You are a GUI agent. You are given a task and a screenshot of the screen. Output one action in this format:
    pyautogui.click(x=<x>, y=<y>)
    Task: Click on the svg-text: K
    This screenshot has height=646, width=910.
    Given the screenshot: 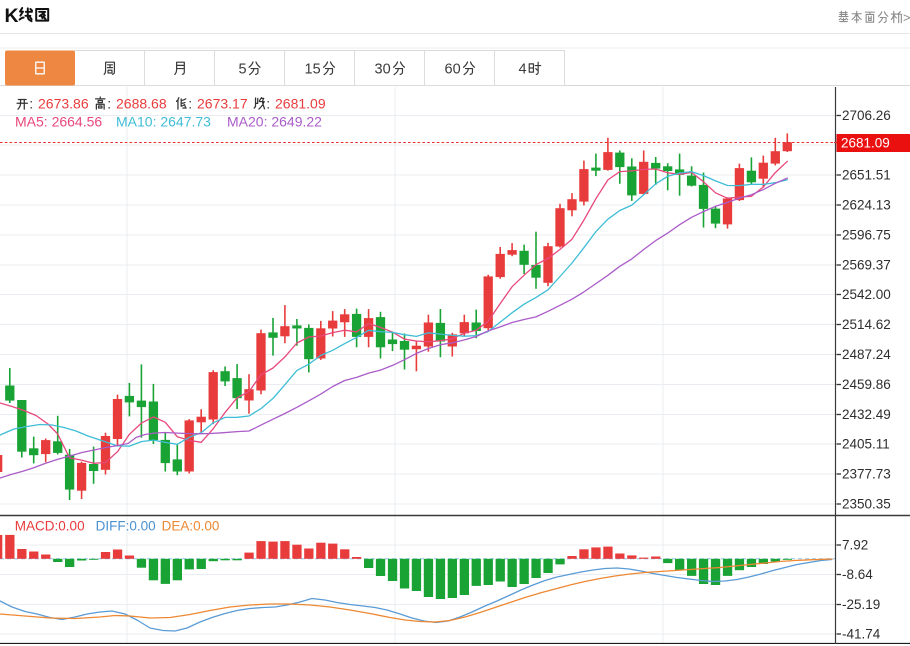 What is the action you would take?
    pyautogui.click(x=12, y=16)
    